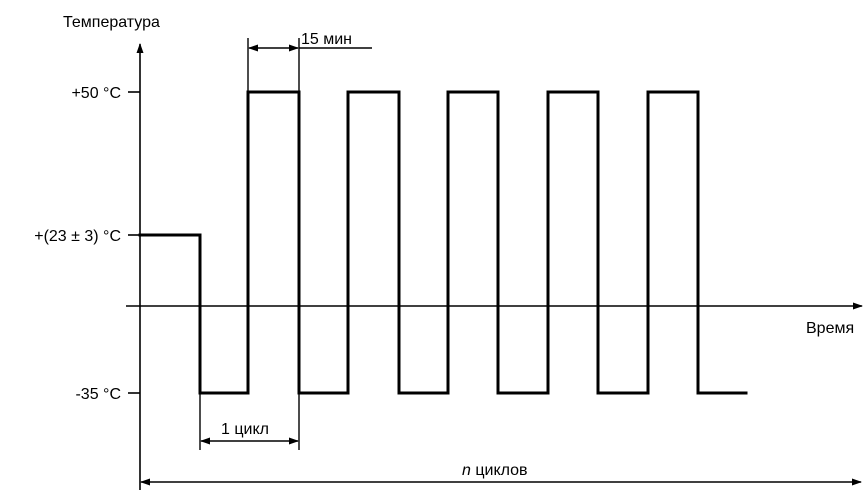 This screenshot has width=867, height=492. I want to click on n-cycles-label: n циклов, so click(495, 470).